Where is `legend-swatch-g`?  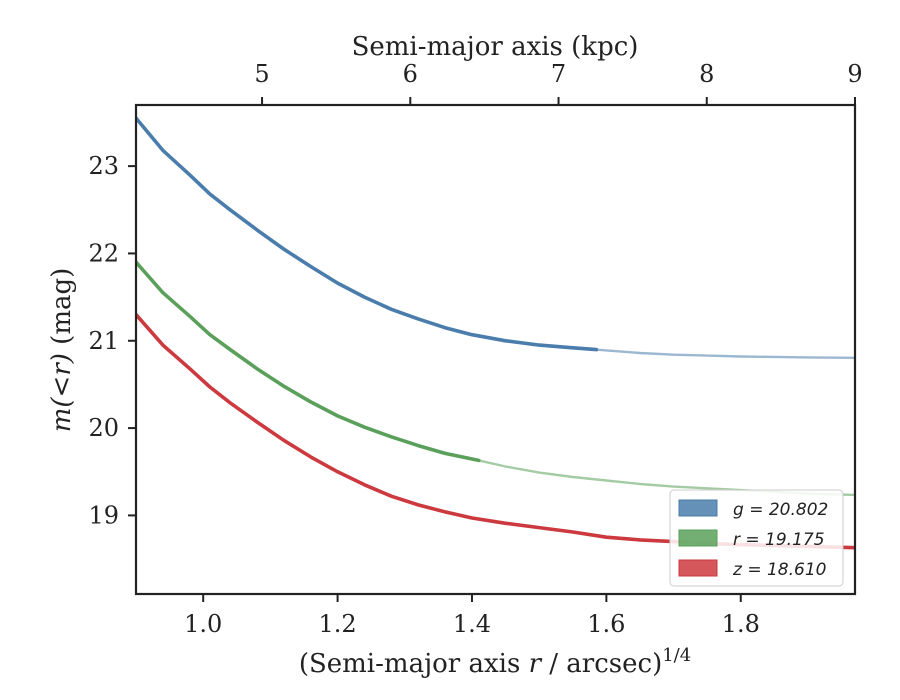
legend-swatch-g is located at coordinates (698, 508).